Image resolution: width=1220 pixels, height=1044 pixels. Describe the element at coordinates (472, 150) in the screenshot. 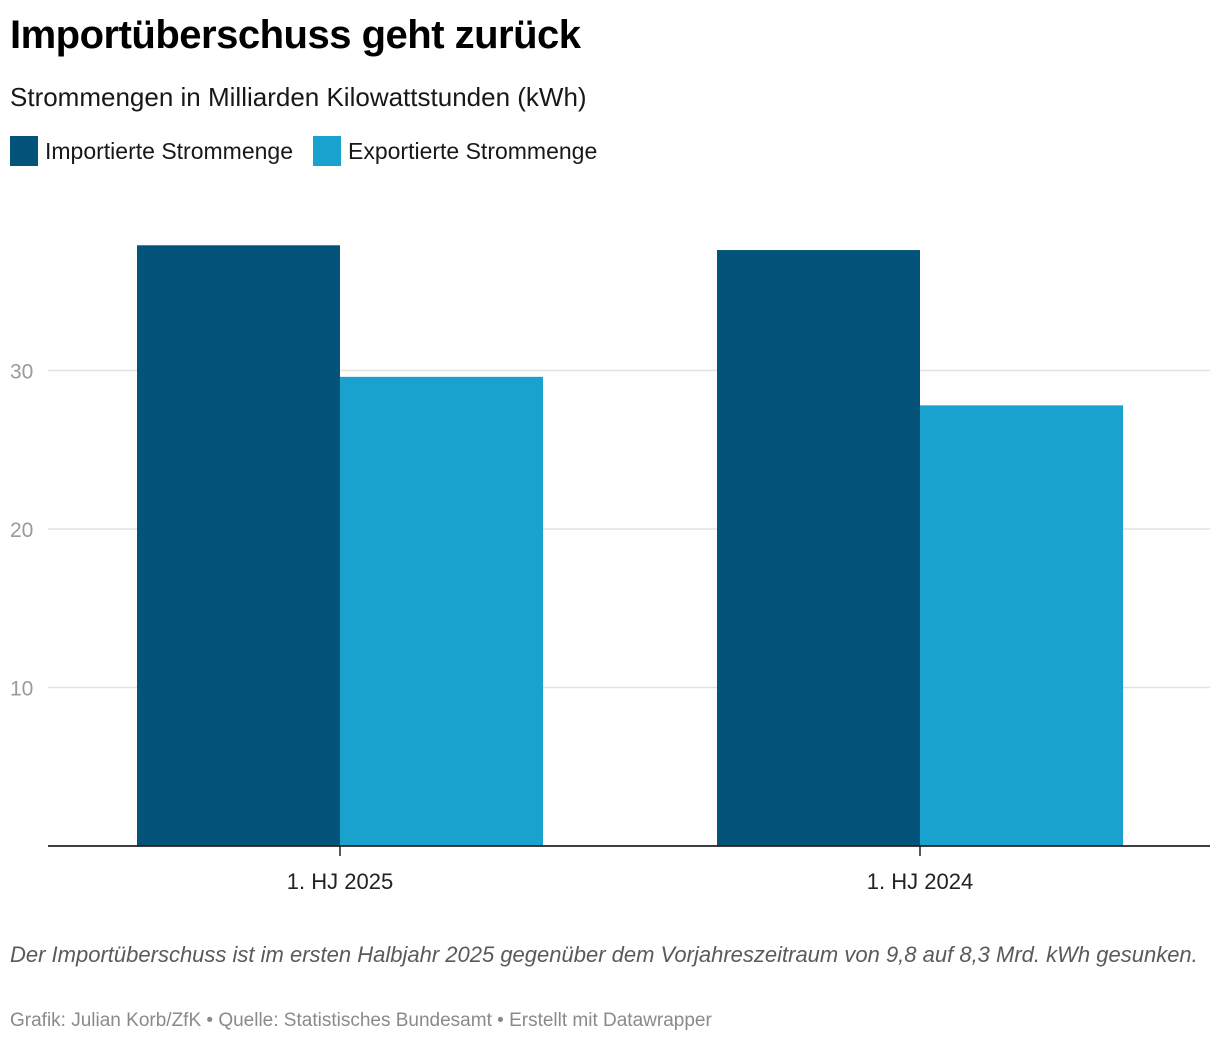

I see `legend-label-export: Exportierte Strommenge` at that location.